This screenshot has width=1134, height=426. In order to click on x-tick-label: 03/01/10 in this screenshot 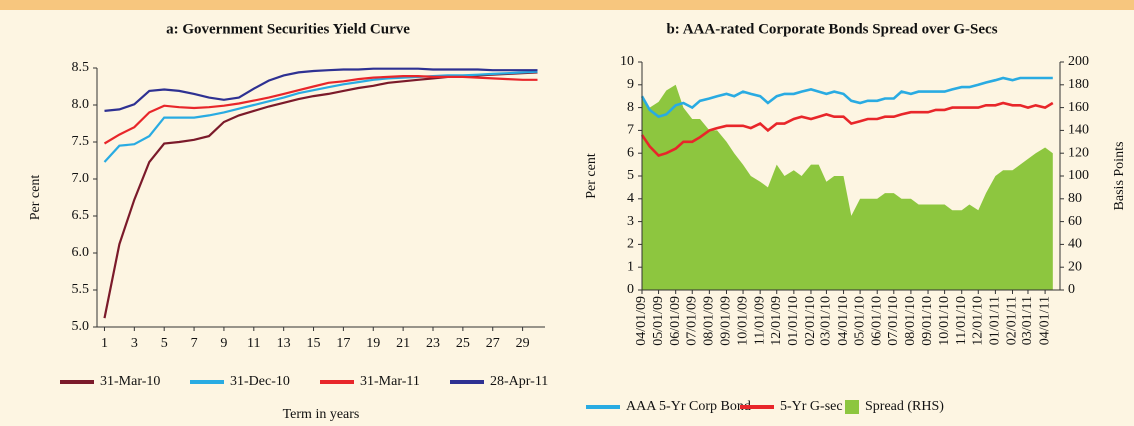, I will do `click(826, 321)`.